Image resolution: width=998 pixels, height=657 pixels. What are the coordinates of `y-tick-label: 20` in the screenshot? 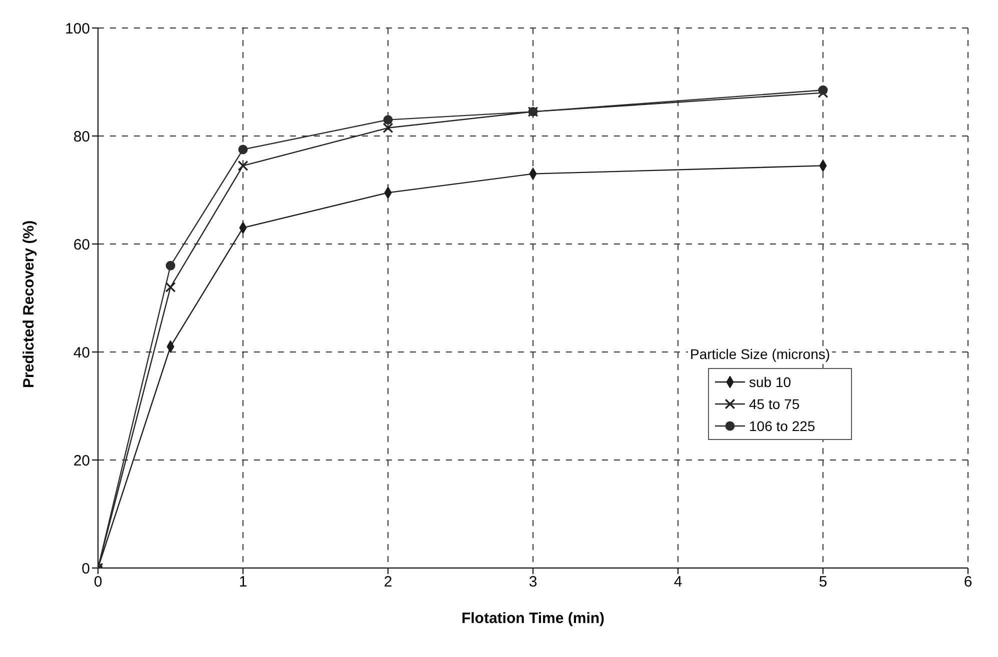 It's located at (81, 461).